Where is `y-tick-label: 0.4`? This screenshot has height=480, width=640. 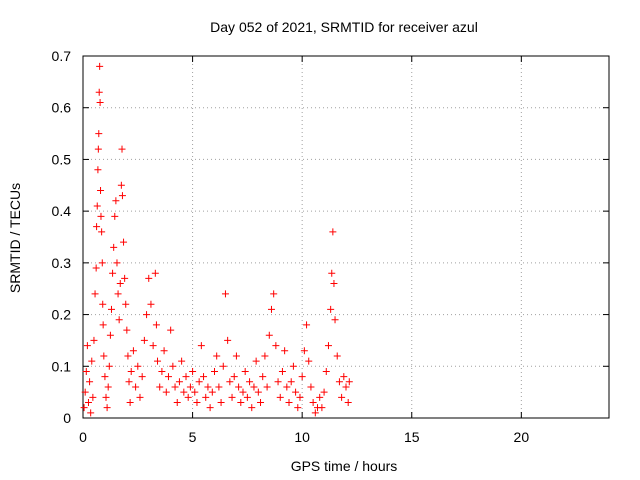 y-tick-label: 0.4 is located at coordinates (62, 211).